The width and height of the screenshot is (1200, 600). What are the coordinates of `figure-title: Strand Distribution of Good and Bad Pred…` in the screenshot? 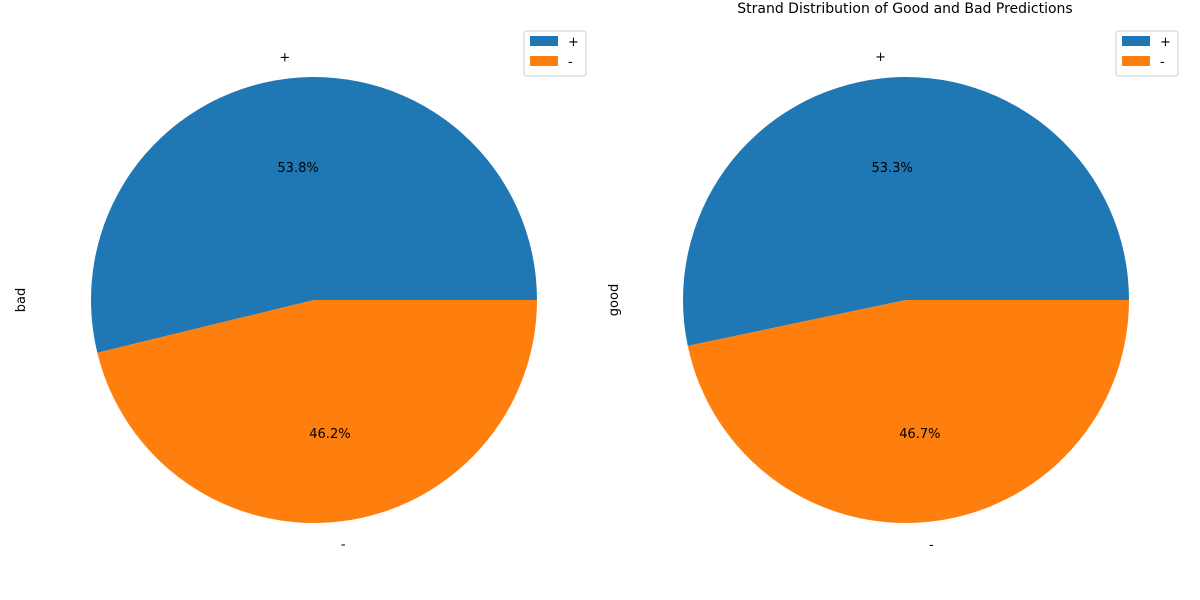 It's located at (904, 9).